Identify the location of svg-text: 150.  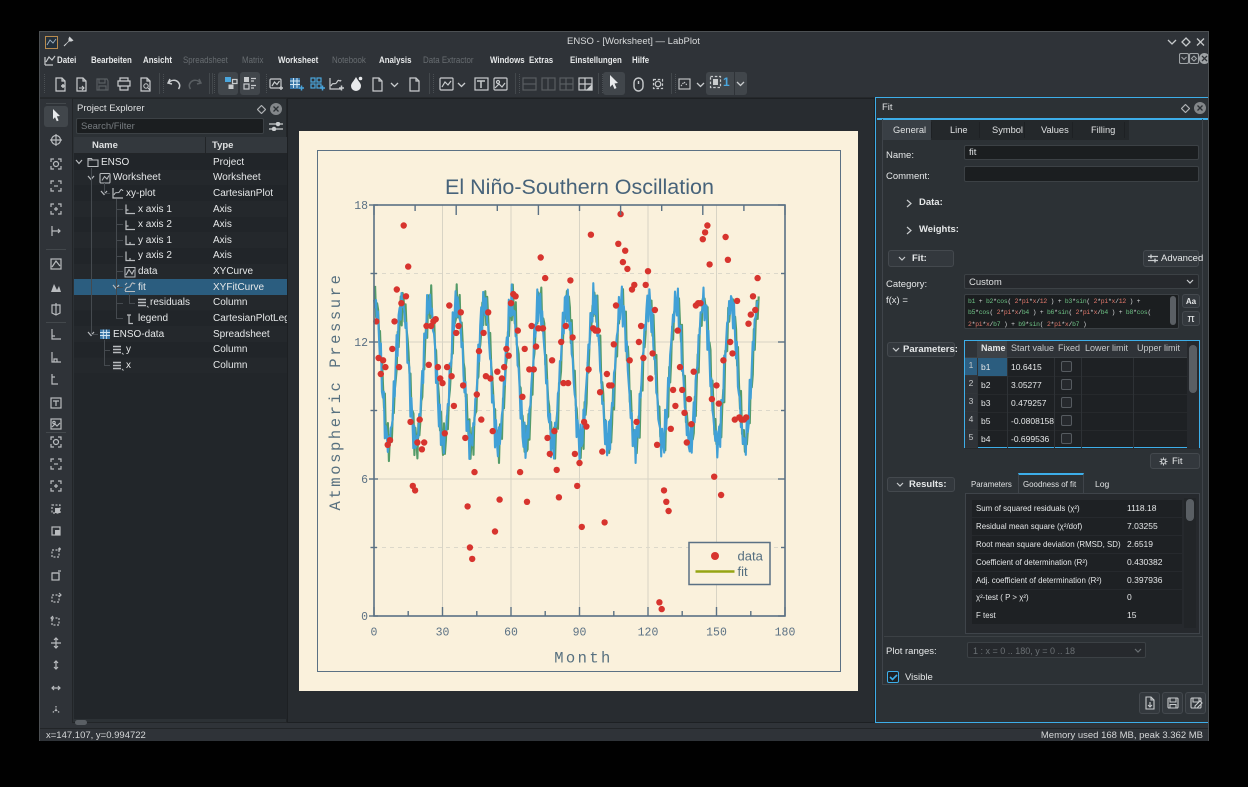
(716, 633).